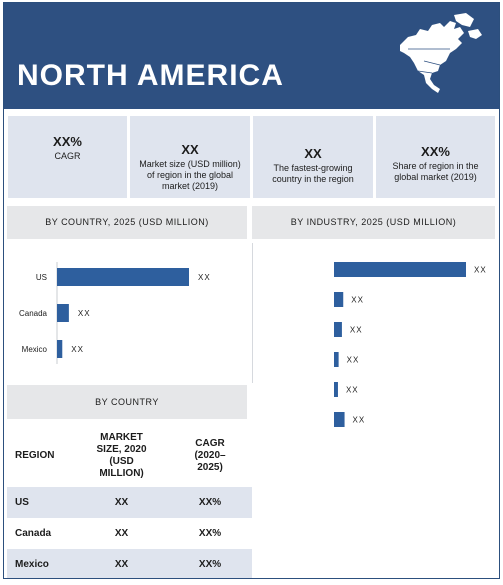  Describe the element at coordinates (129, 578) in the screenshot. I see `table-bottom-rule` at that location.